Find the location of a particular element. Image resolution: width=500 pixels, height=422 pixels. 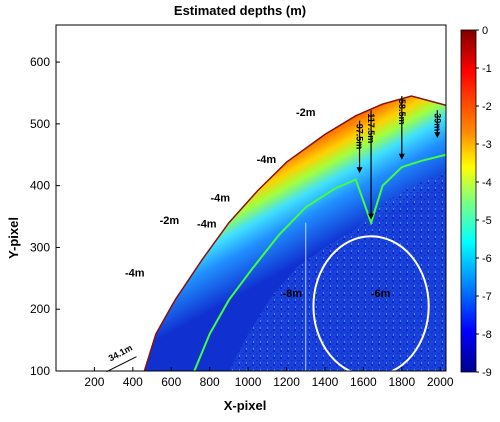

colorbar-ticks: 0 -1 -2 -3 -4 -5 -6 -7 -8 -9 is located at coordinates (484, 202).